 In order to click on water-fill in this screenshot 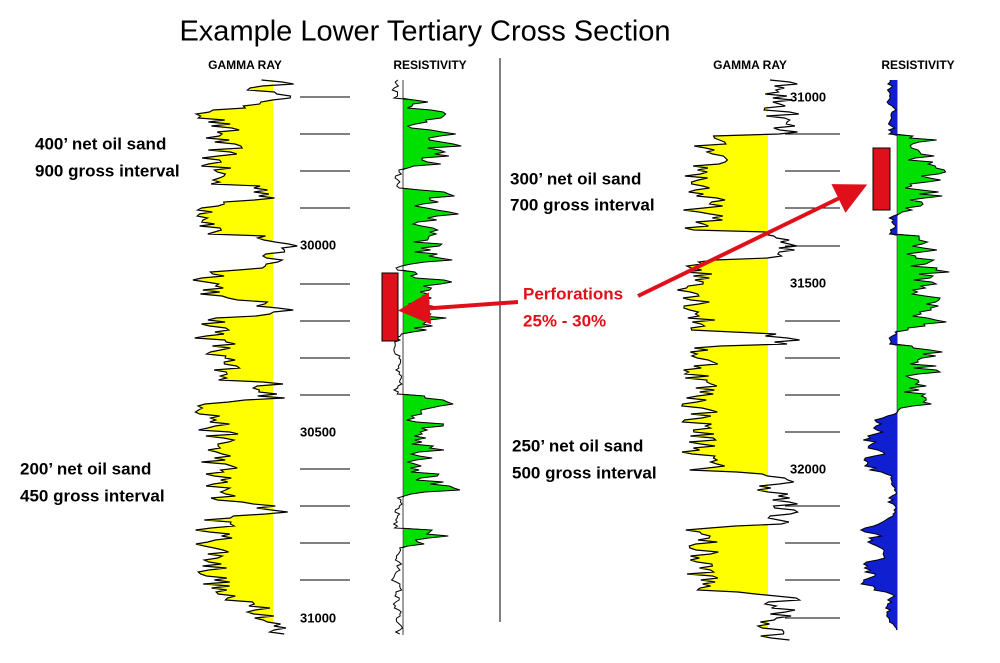, I will do `click(878, 355)`.